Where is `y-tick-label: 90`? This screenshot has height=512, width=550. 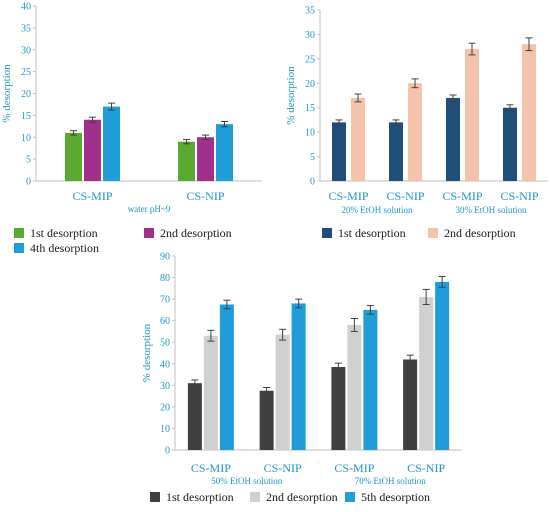
y-tick-label: 90 is located at coordinates (165, 257).